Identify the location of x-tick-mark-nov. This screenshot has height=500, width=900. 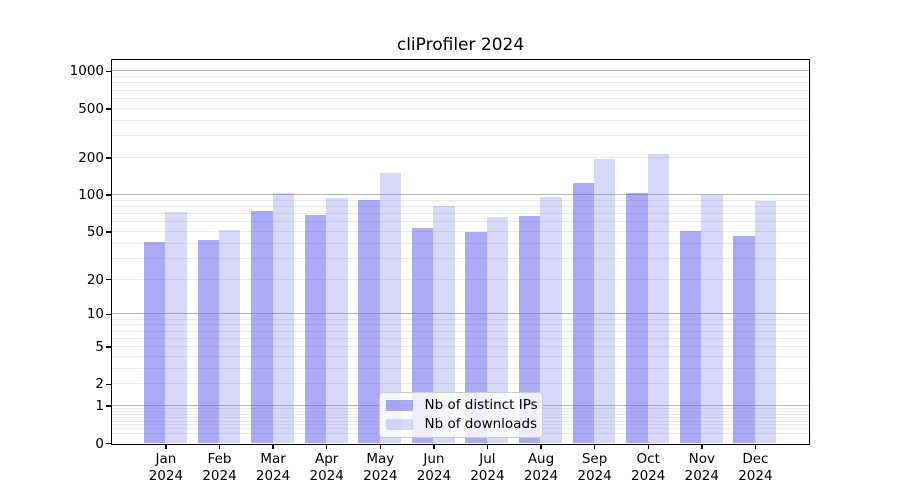
(702, 446).